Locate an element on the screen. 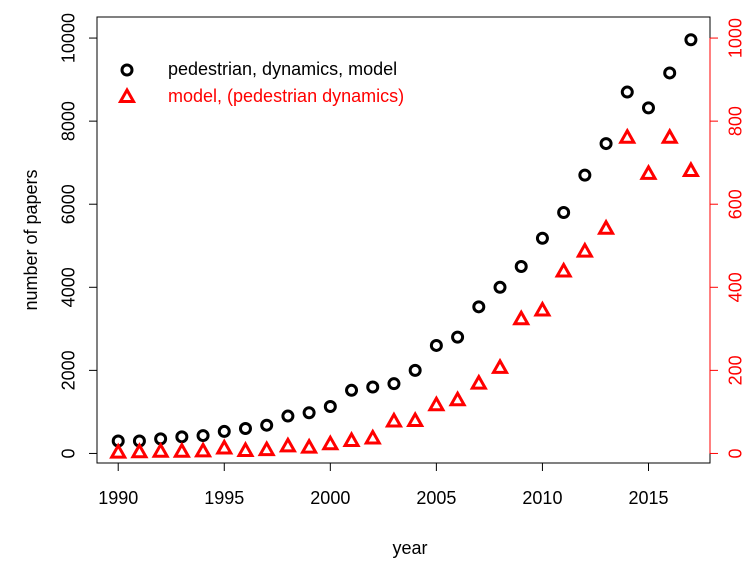 Image resolution: width=750 pixels, height=565 pixels. y-axis-label: number of papers is located at coordinates (31, 239).